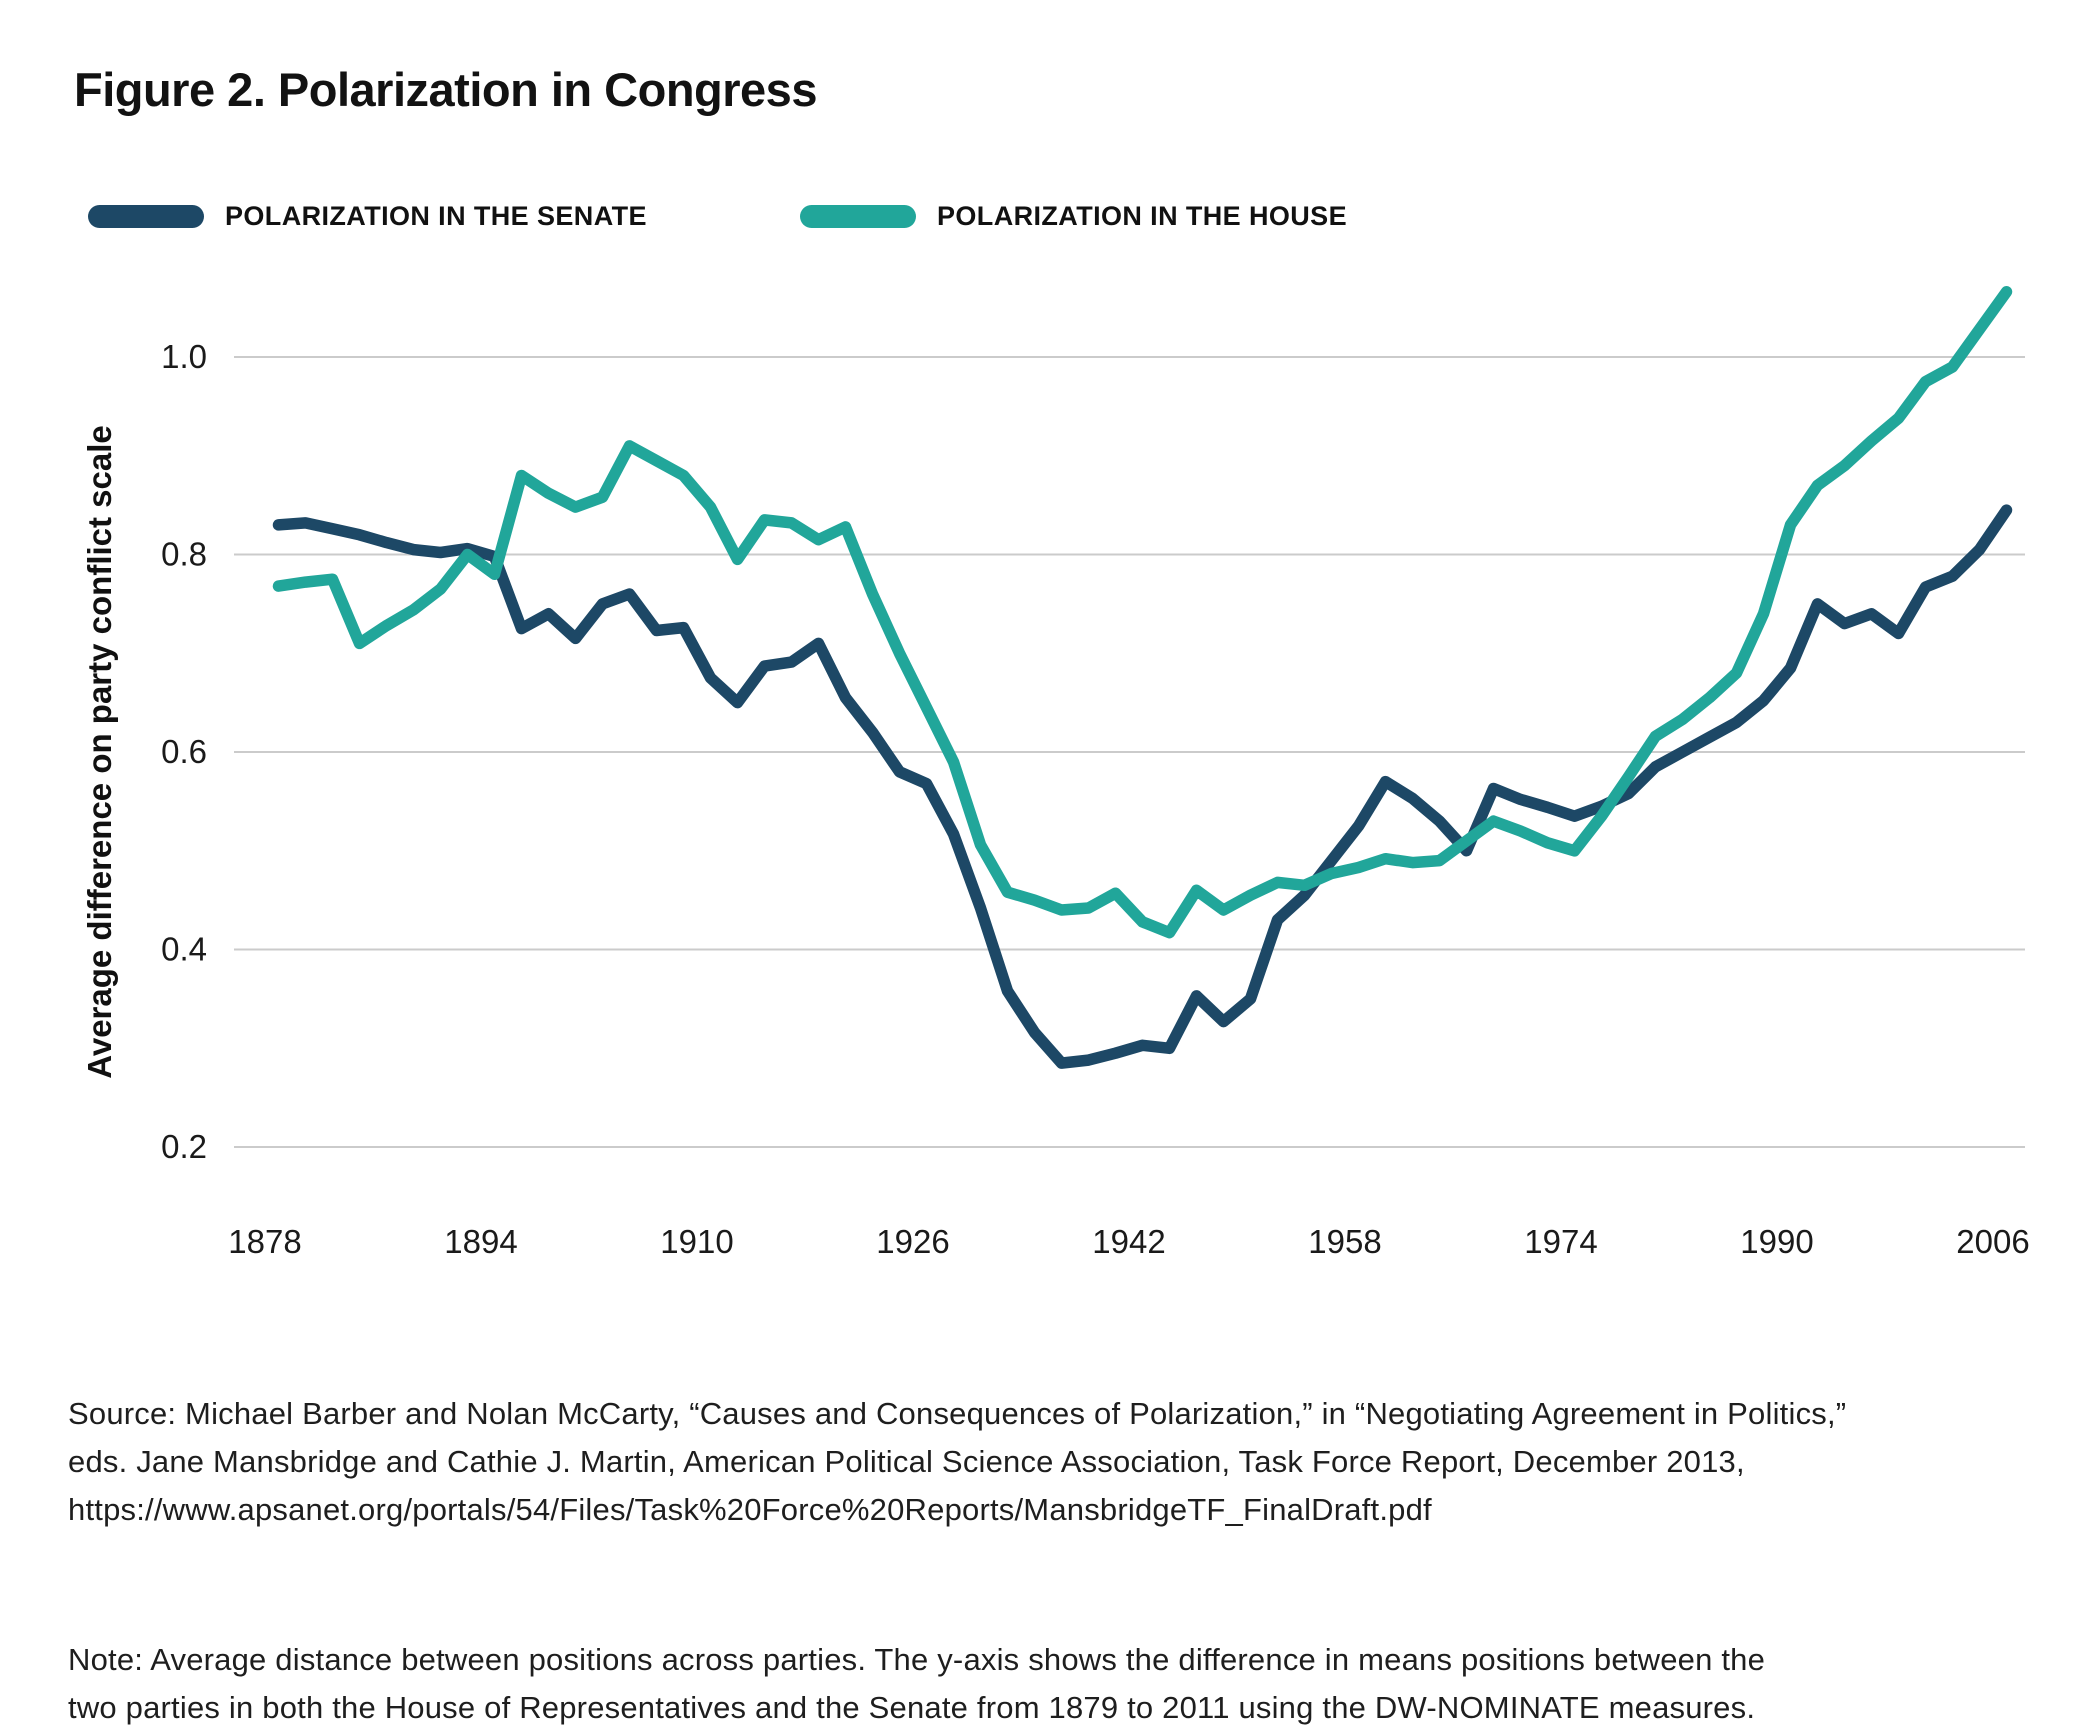 This screenshot has width=2084, height=1730. Describe the element at coordinates (146, 216) in the screenshot. I see `senate-line-swatch-icon` at that location.